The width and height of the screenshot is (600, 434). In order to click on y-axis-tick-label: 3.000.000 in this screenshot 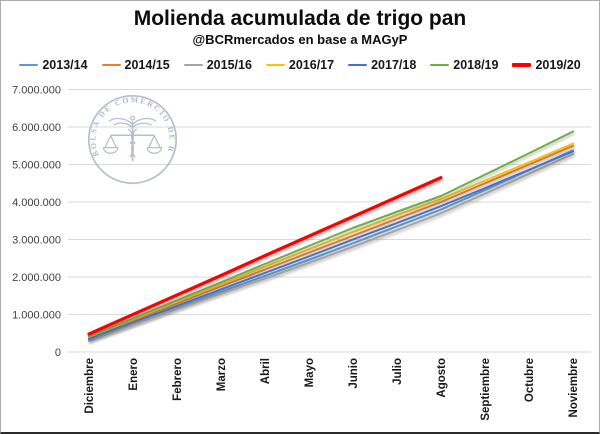, I will do `click(36, 241)`.